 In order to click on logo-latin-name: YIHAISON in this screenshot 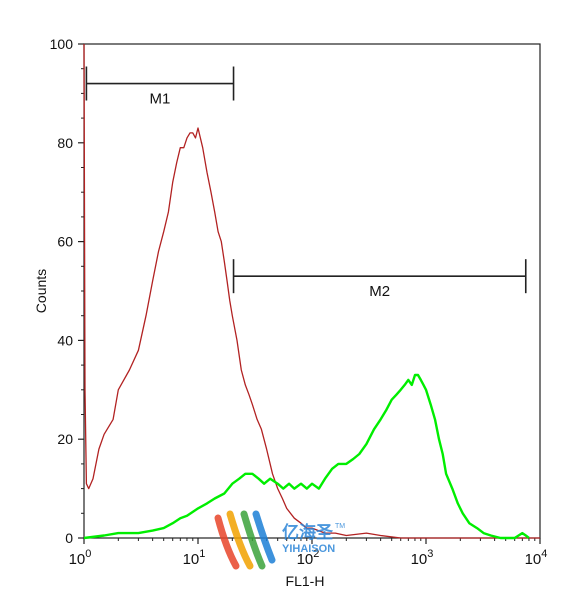, I will do `click(308, 549)`.